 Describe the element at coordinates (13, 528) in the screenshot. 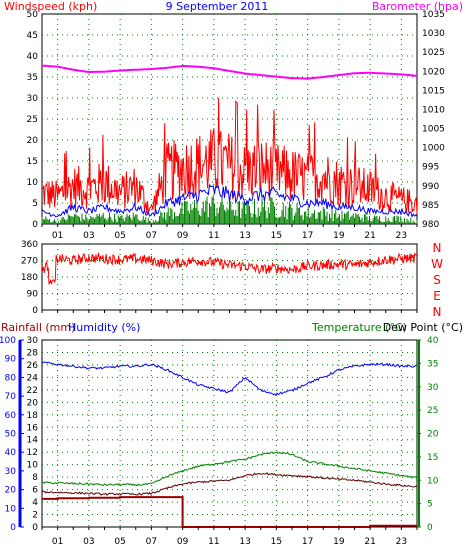

I see `humidity-tick-label: 0` at that location.